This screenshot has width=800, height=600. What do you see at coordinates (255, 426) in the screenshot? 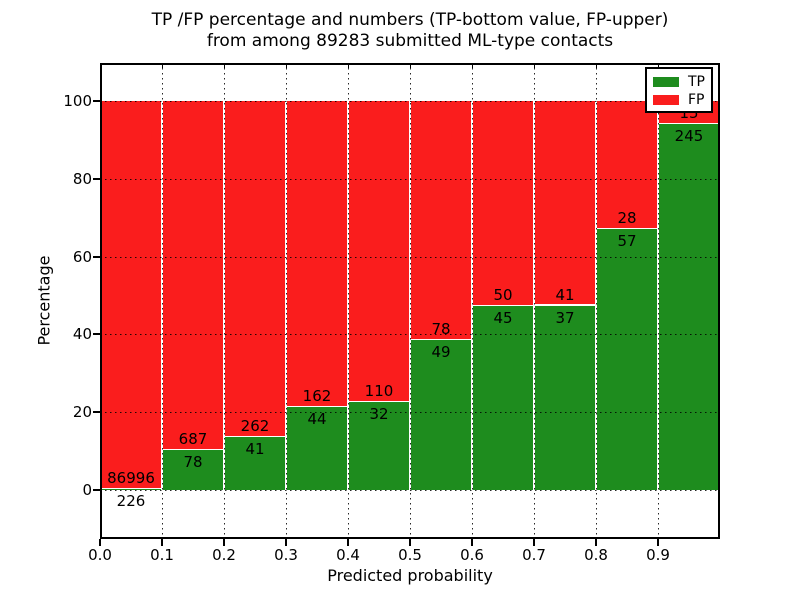
I see `fp-count-label: 262` at bounding box center [255, 426].